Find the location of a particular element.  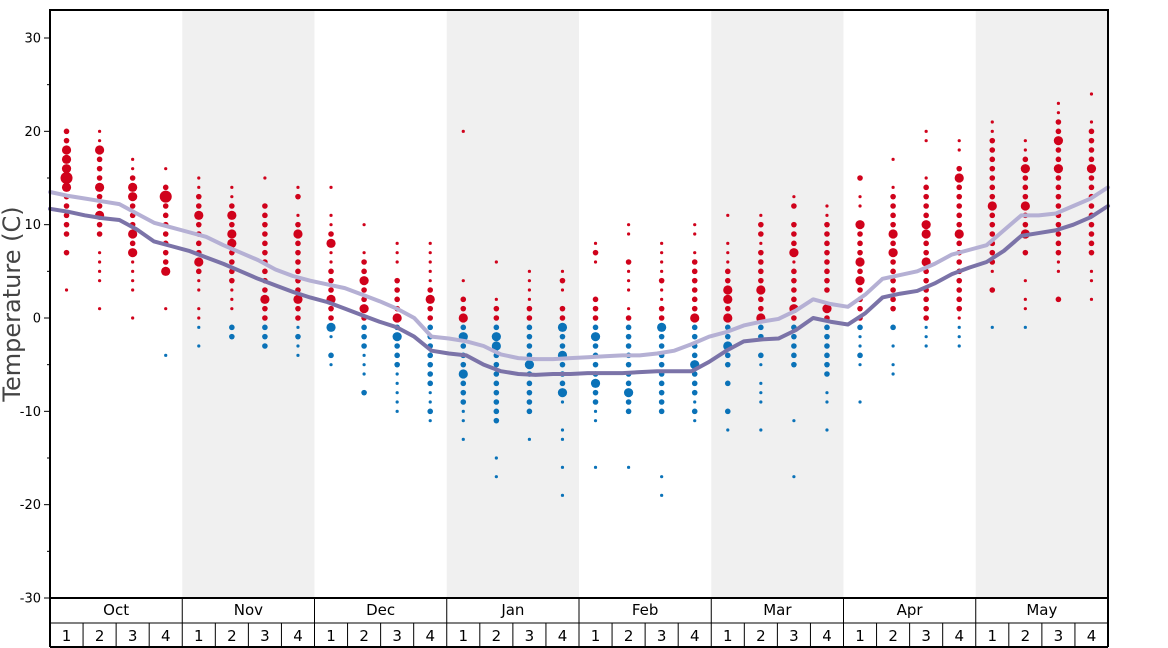

y-axis-title: Temperature (C) is located at coordinates (13, 304).